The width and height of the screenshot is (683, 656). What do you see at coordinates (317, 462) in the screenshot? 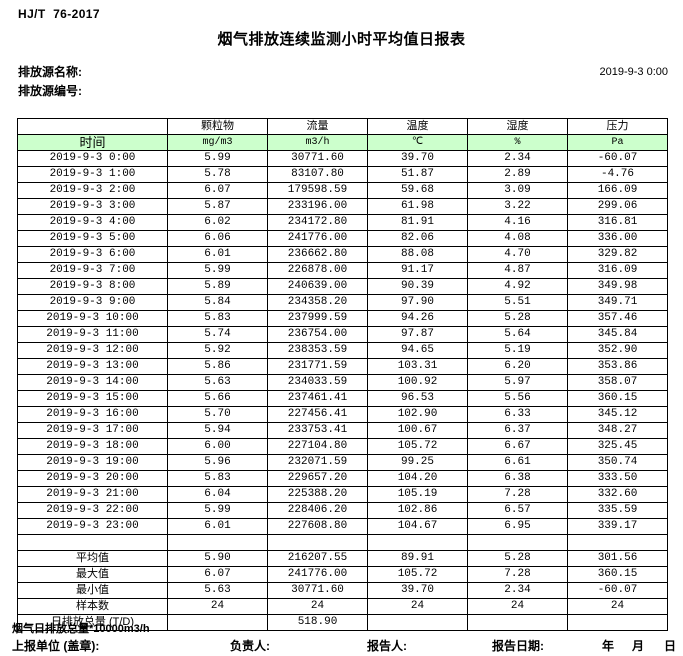
I see `cell-flow: 232071.59` at bounding box center [317, 462].